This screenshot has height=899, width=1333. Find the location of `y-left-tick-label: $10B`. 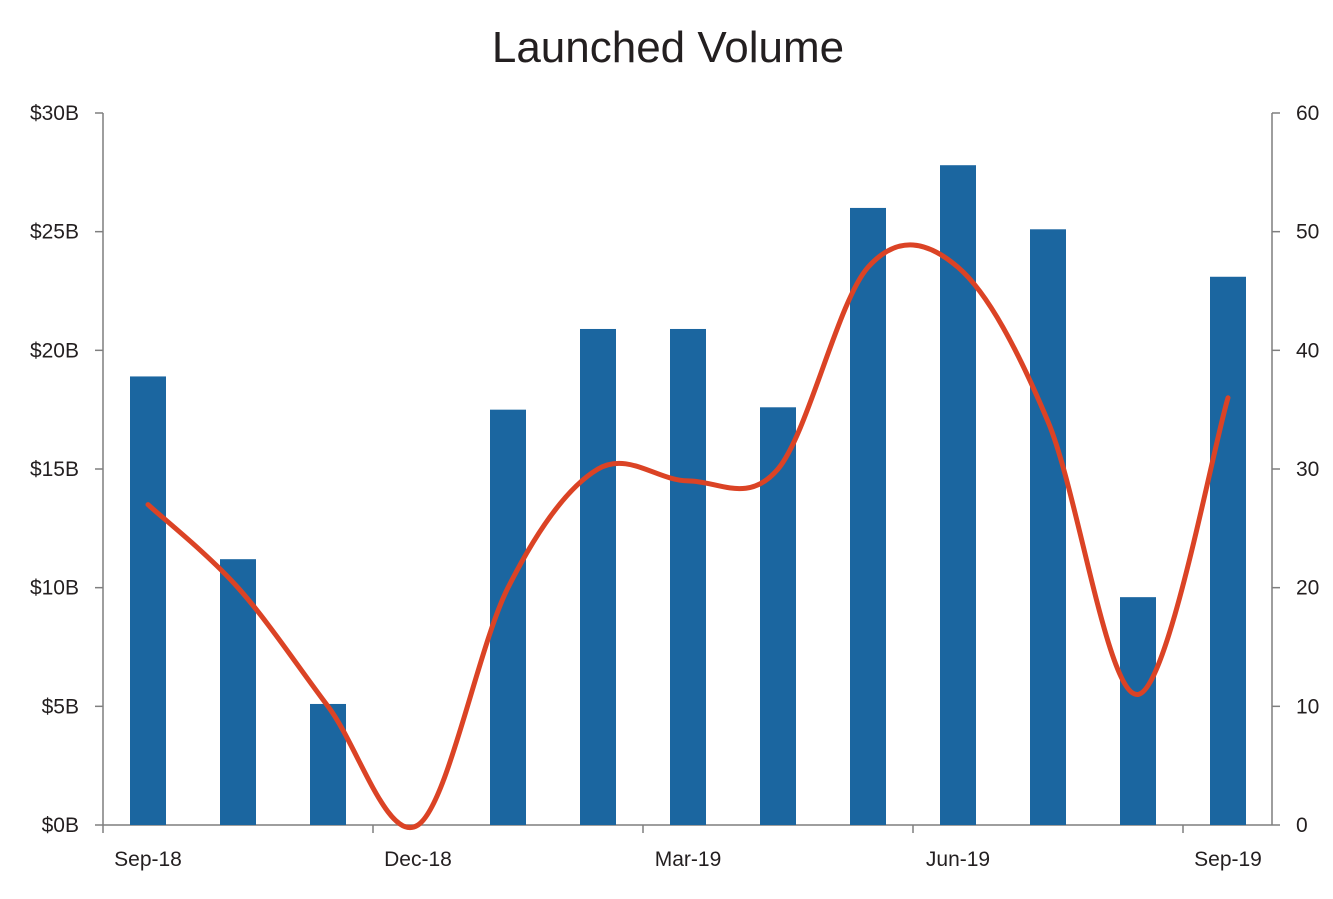

y-left-tick-label: $10B is located at coordinates (54, 588).